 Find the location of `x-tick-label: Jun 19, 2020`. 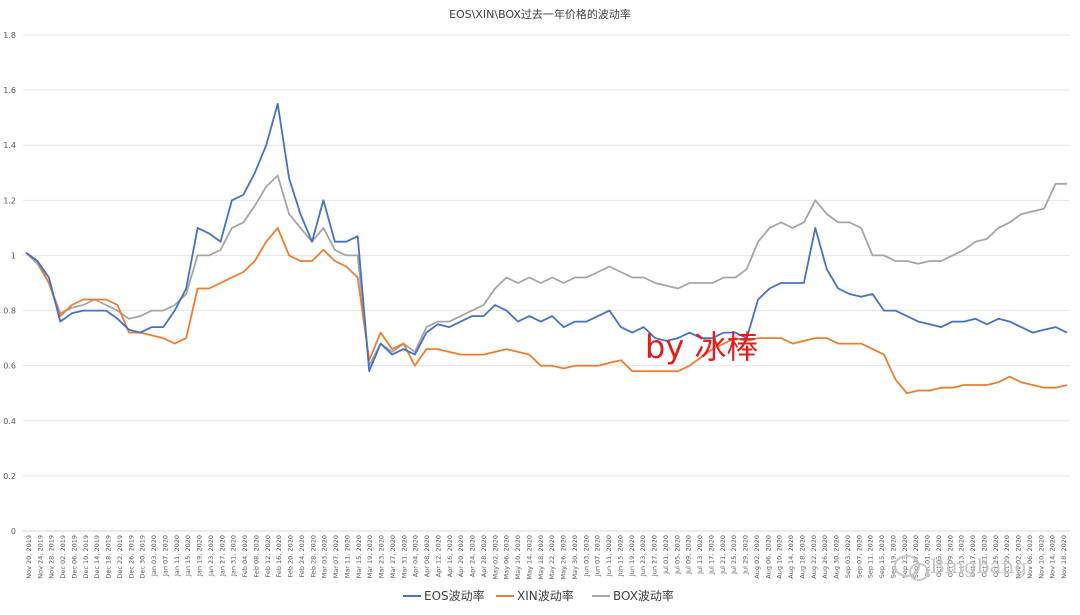

x-tick-label: Jun 19, 2020 is located at coordinates (632, 556).